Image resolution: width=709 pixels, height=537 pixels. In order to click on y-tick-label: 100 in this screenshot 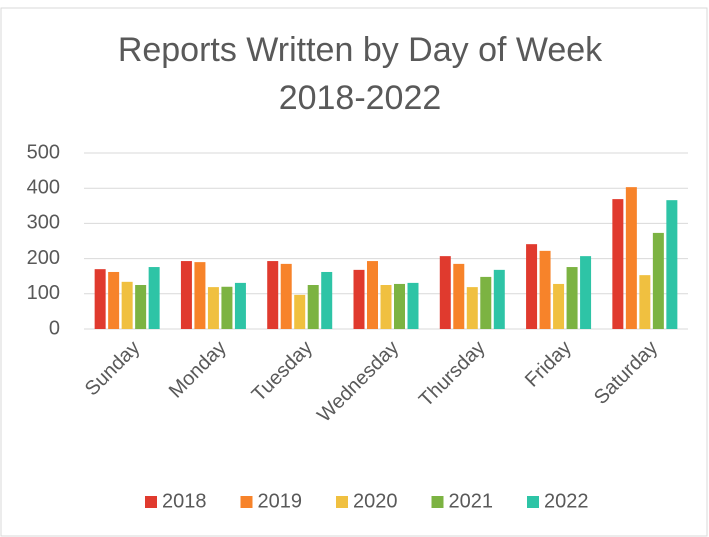, I will do `click(43, 293)`.